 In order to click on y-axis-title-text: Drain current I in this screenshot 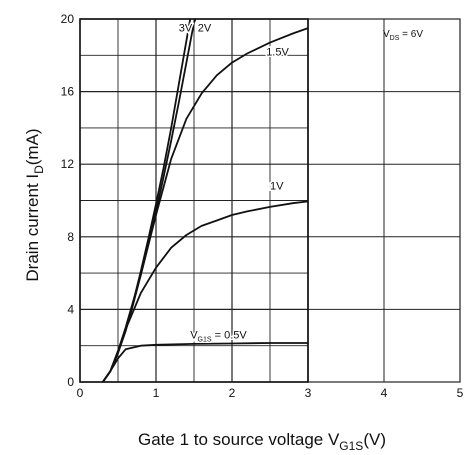, I will do `click(32, 228)`.